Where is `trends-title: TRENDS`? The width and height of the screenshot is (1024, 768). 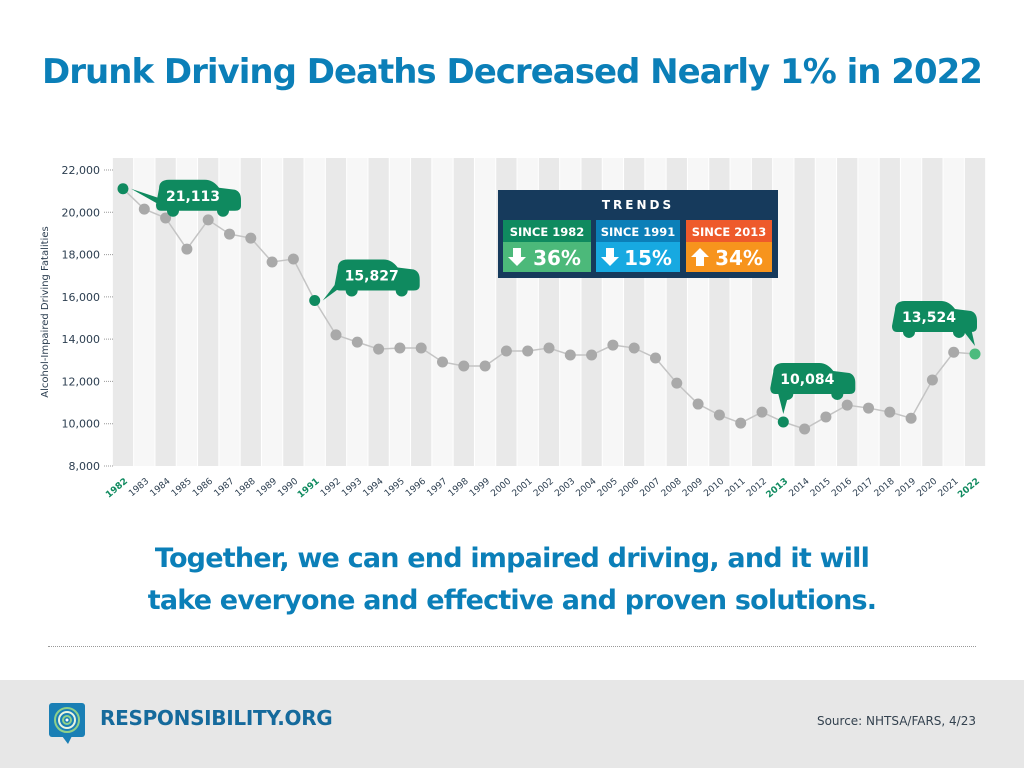 trends-title: TRENDS is located at coordinates (638, 205).